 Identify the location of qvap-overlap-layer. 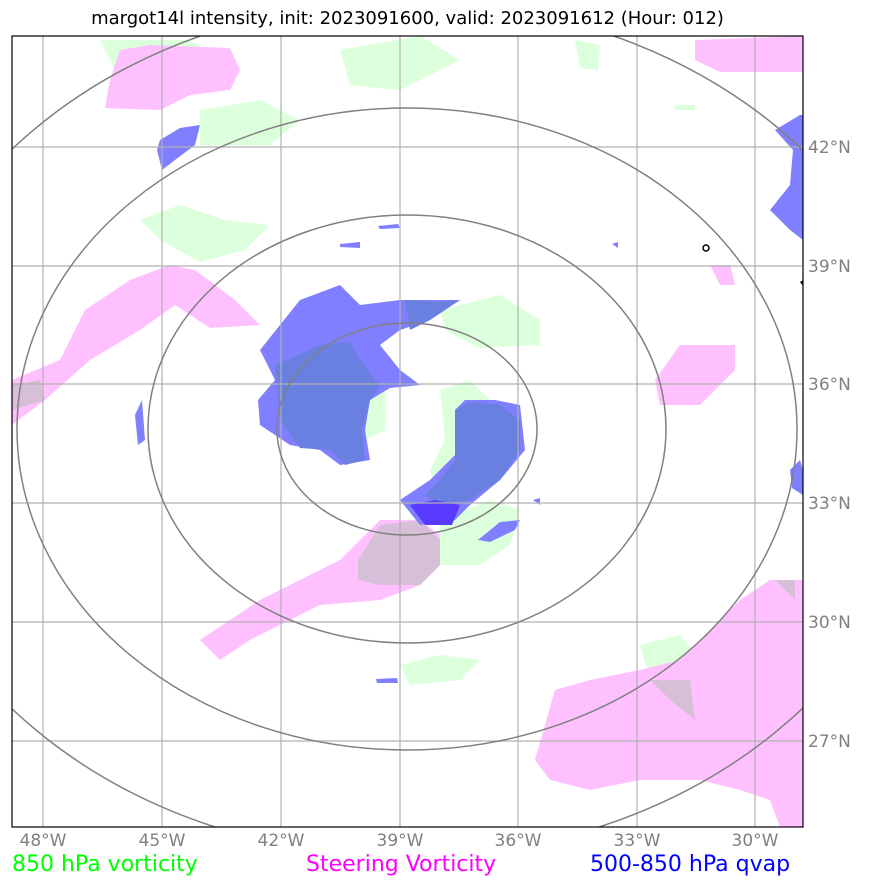
(397, 412).